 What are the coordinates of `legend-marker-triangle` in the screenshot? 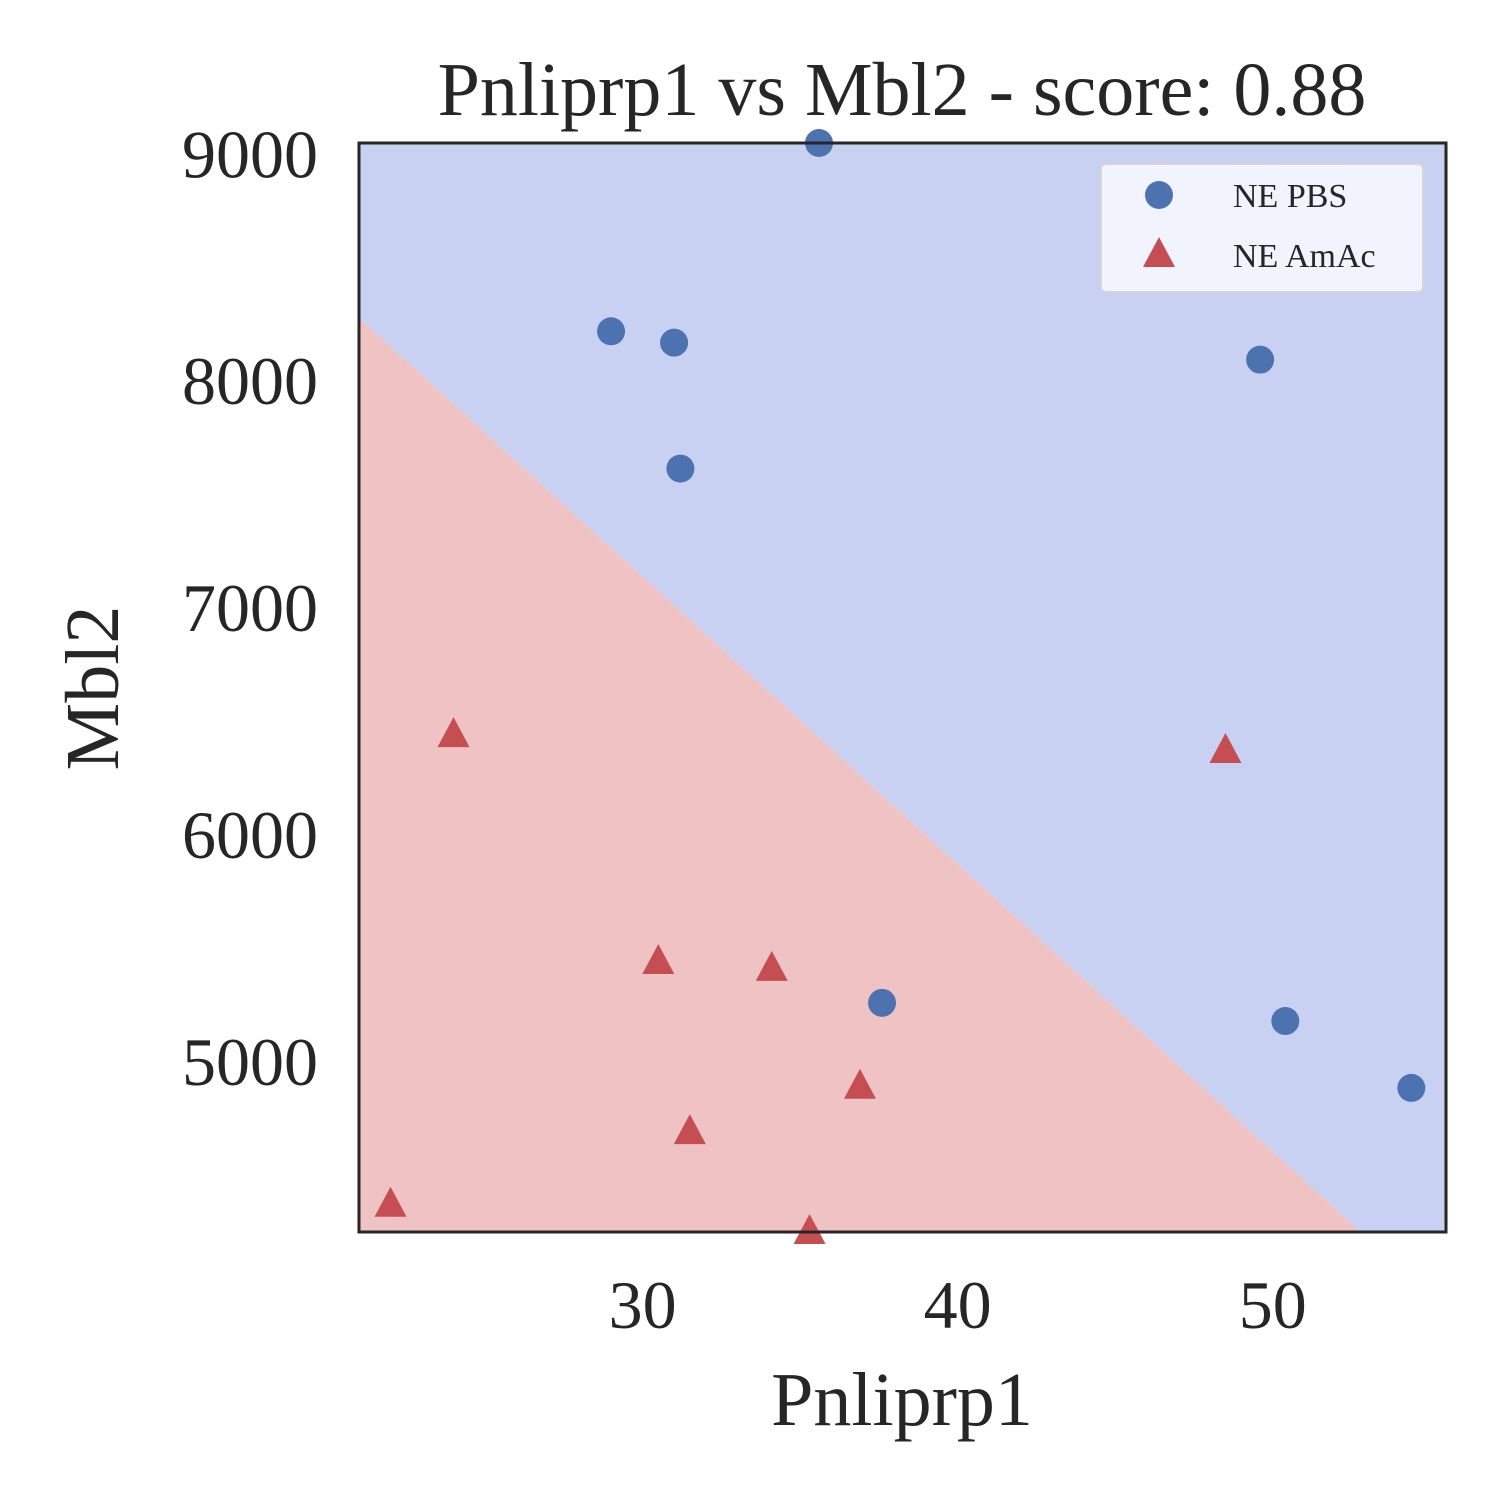 It's located at (1159, 252).